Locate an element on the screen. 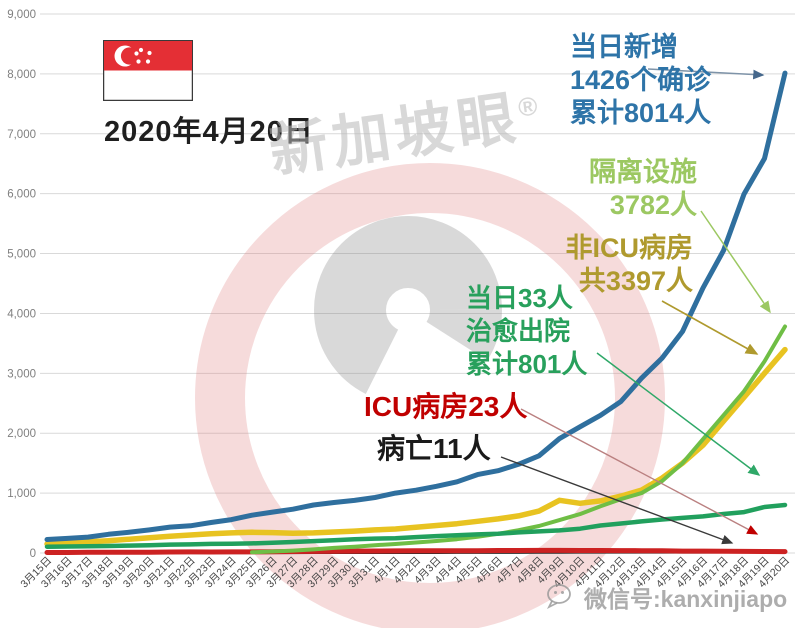 Image resolution: width=800 pixels, height=628 pixels. annotation-line: 1426个确诊 is located at coordinates (641, 80).